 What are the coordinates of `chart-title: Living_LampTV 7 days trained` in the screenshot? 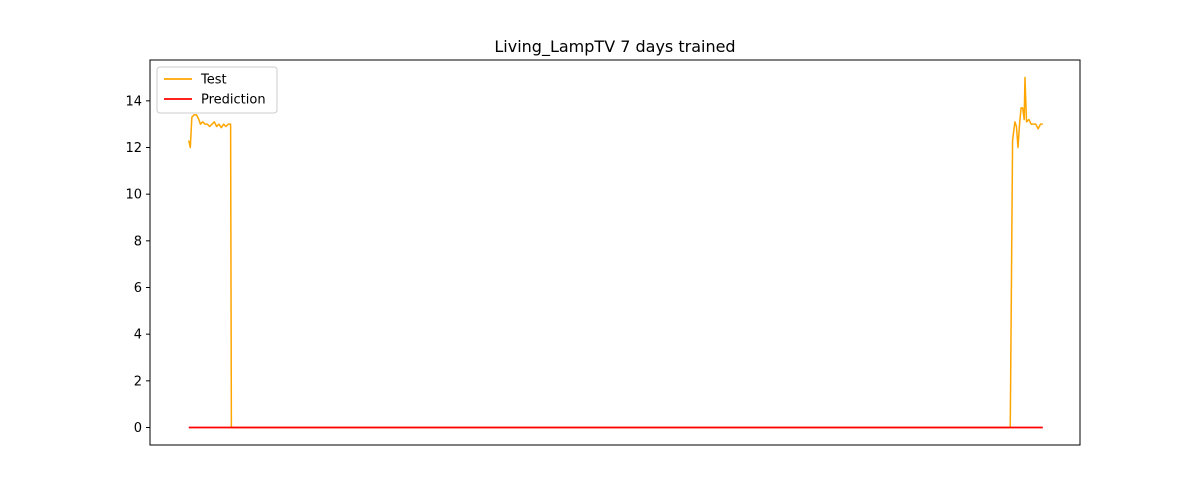 It's located at (614, 47).